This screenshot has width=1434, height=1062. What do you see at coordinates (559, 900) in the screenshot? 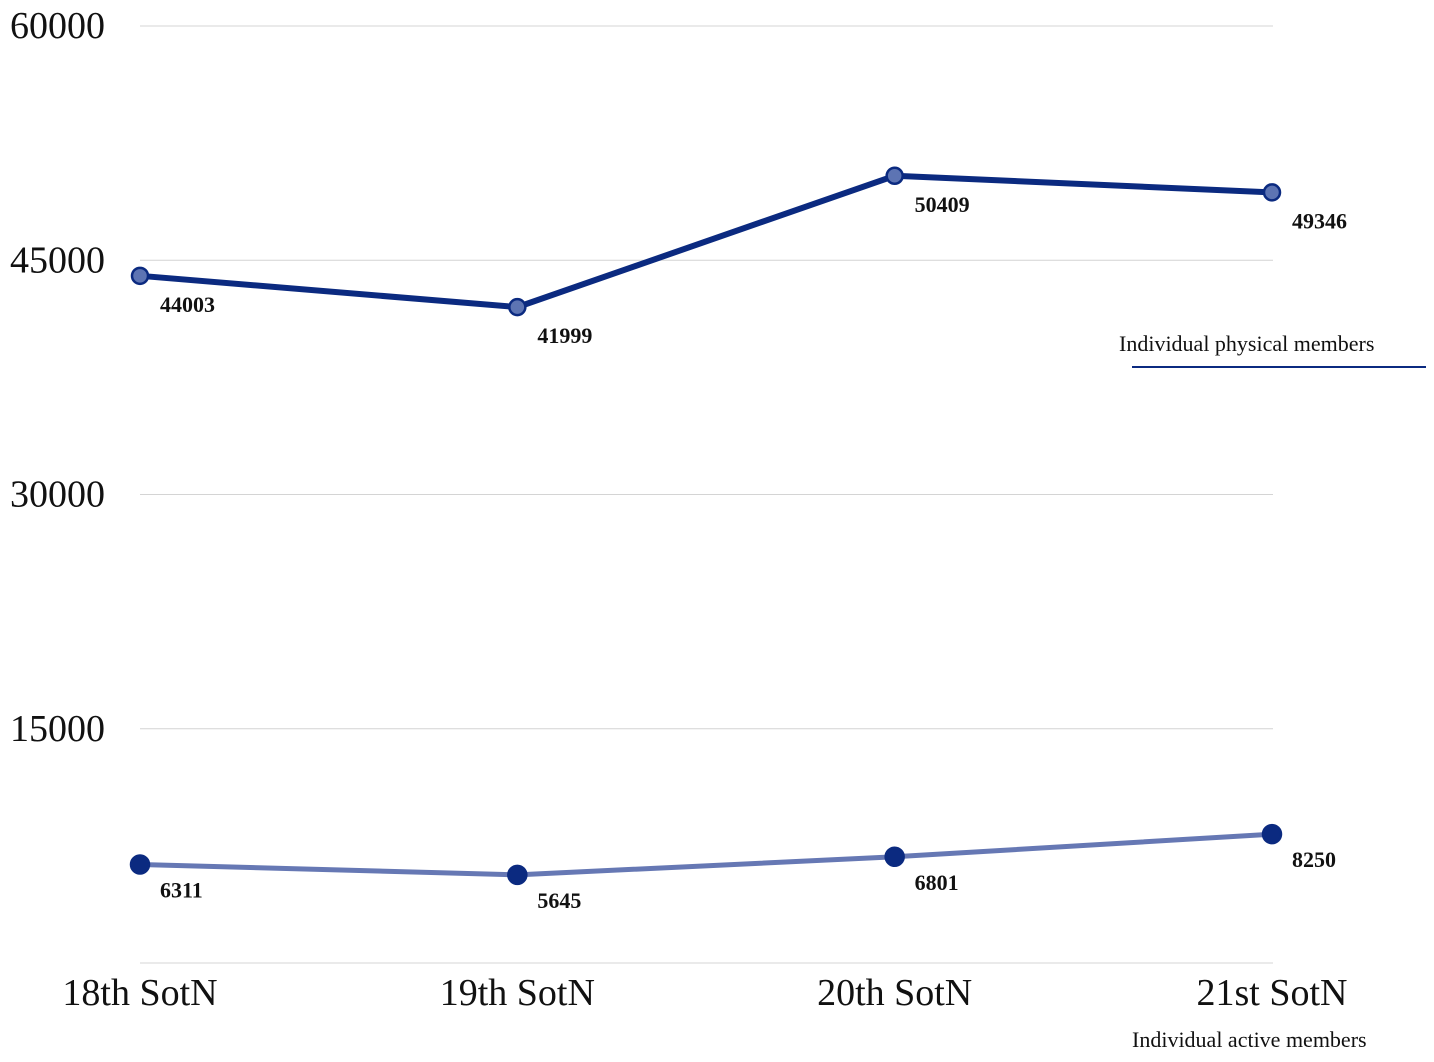
I see `data-label-2: 5645` at bounding box center [559, 900].